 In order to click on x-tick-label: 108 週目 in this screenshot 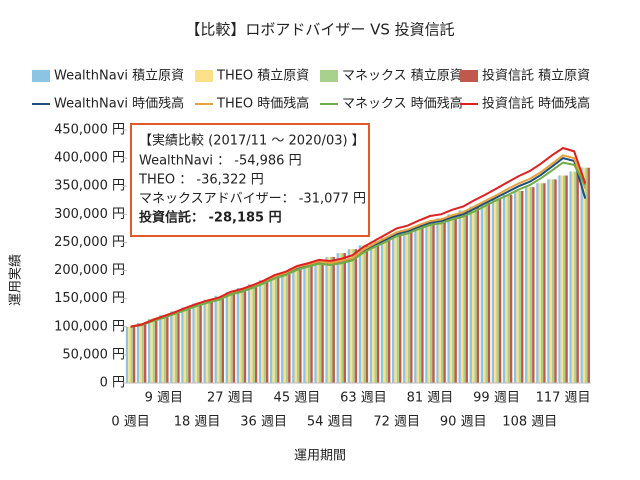, I will do `click(529, 422)`.